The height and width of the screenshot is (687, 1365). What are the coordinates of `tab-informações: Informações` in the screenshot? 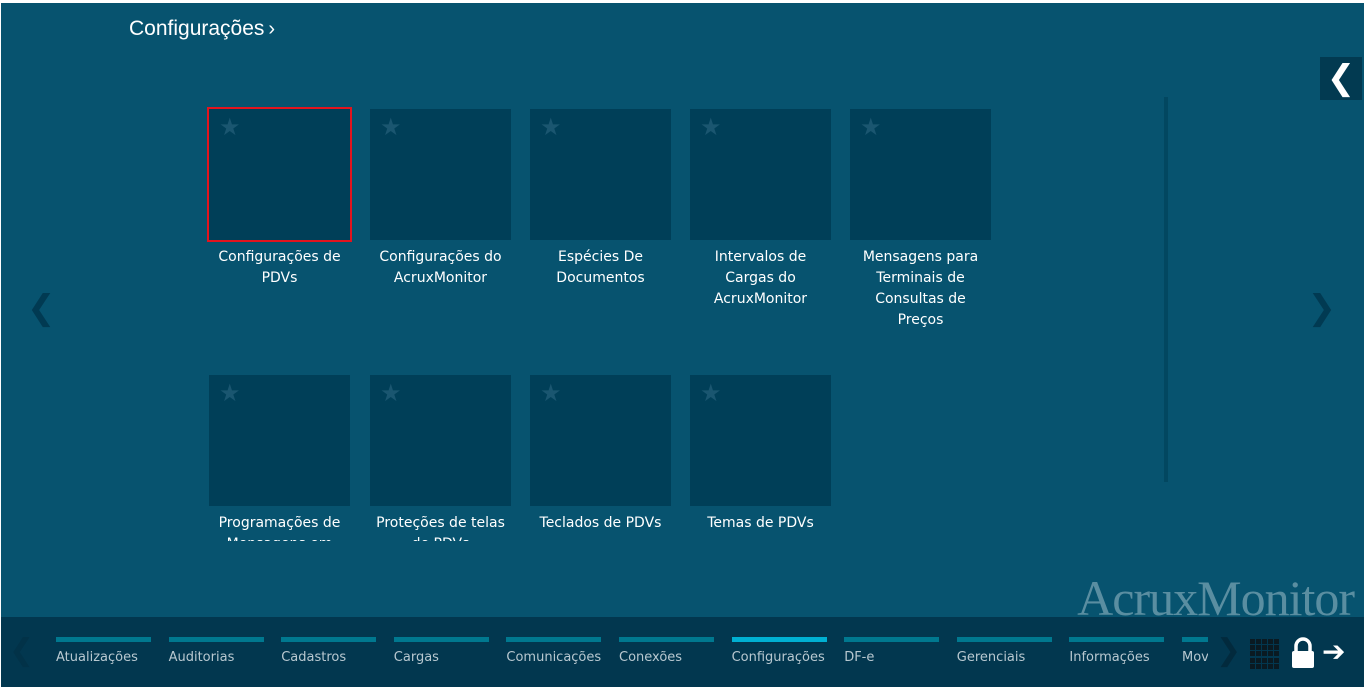 It's located at (1117, 651).